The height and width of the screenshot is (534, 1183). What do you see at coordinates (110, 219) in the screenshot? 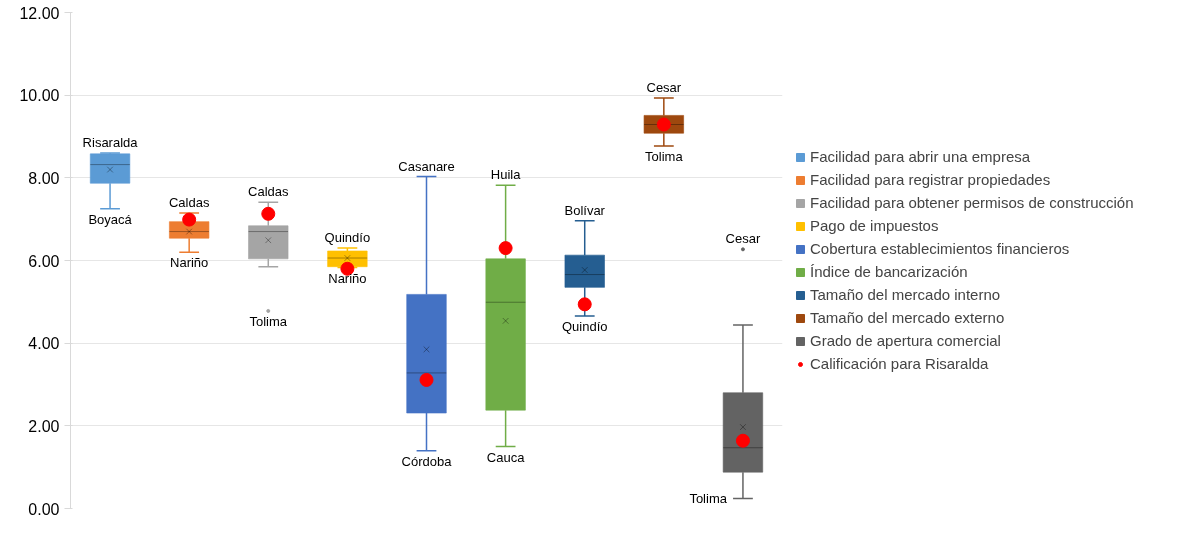
I see `annotation: Boyacá` at bounding box center [110, 219].